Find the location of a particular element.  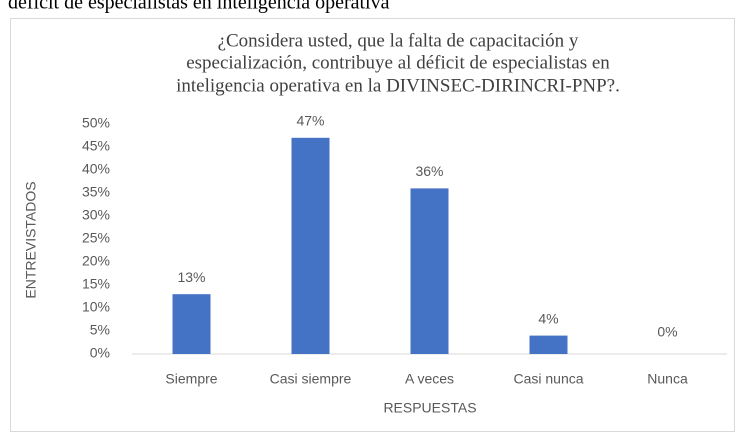

y-tick-label: 20% is located at coordinates (96, 261).